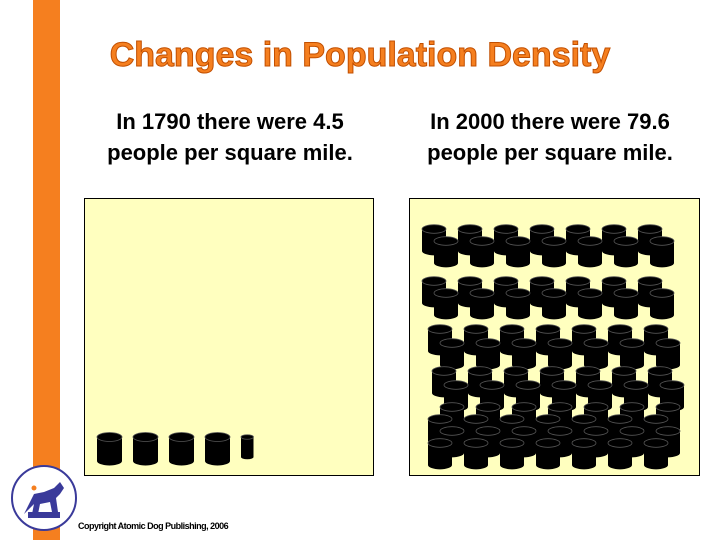  Describe the element at coordinates (360, 55) in the screenshot. I see `slide-title: Changes in Population Density` at that location.